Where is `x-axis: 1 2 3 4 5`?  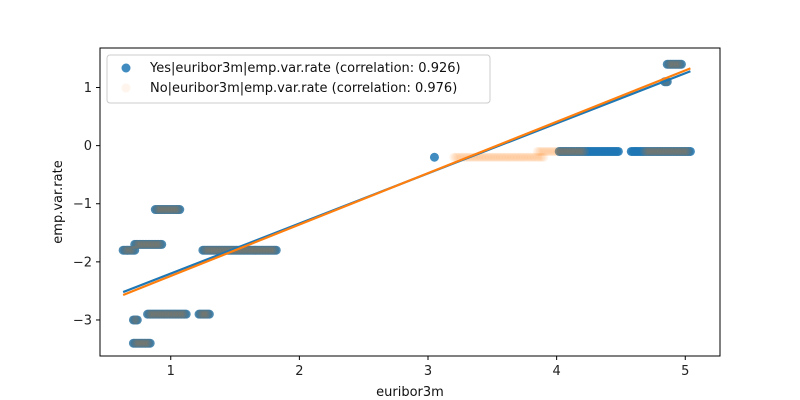
x-axis: 1 2 3 4 5 is located at coordinates (428, 367).